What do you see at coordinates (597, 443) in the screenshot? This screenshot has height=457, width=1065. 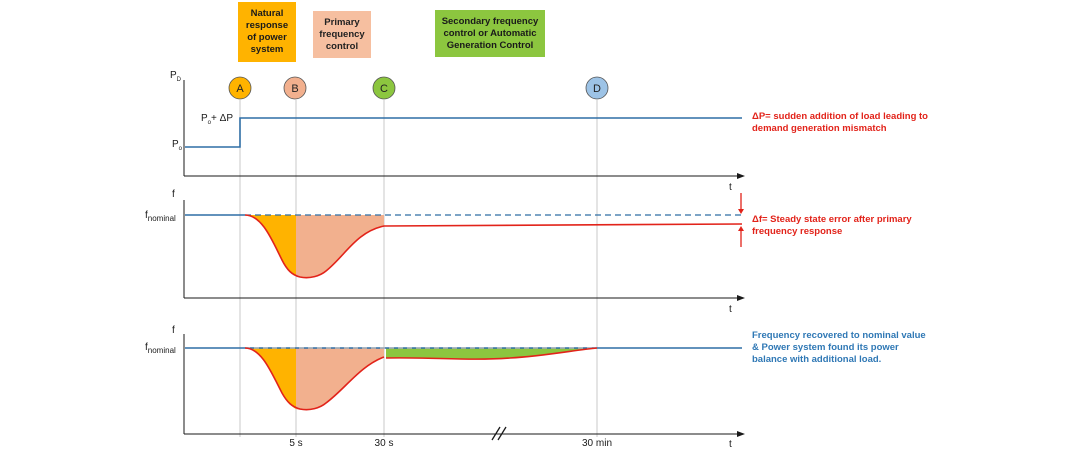 I see `tick-label-30min: 30 min` at bounding box center [597, 443].